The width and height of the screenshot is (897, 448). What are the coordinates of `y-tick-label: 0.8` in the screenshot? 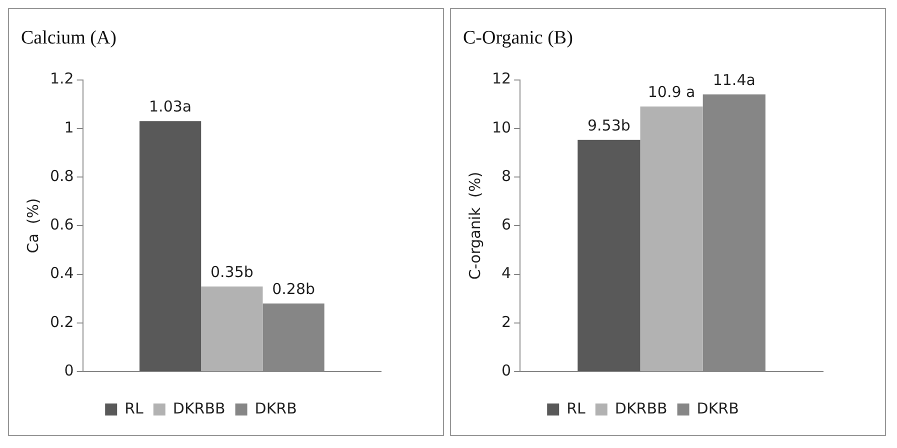 It's located at (62, 175).